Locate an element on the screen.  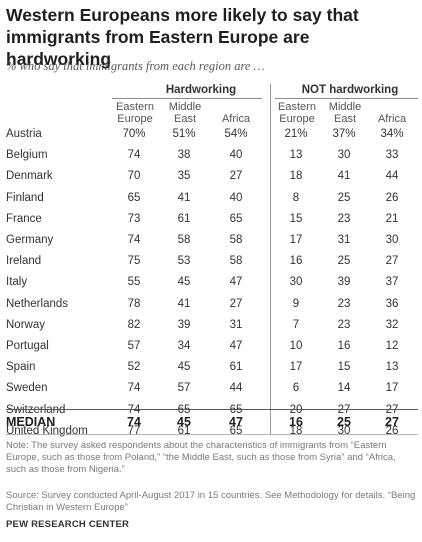
country-label: Denmark is located at coordinates (29, 176).